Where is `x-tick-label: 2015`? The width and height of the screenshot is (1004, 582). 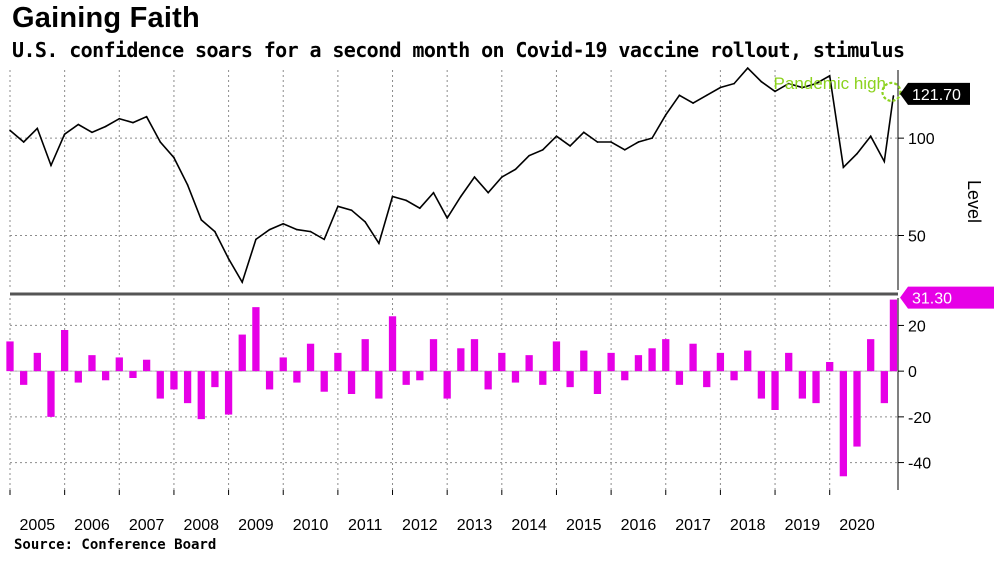
x-tick-label: 2015 is located at coordinates (584, 525).